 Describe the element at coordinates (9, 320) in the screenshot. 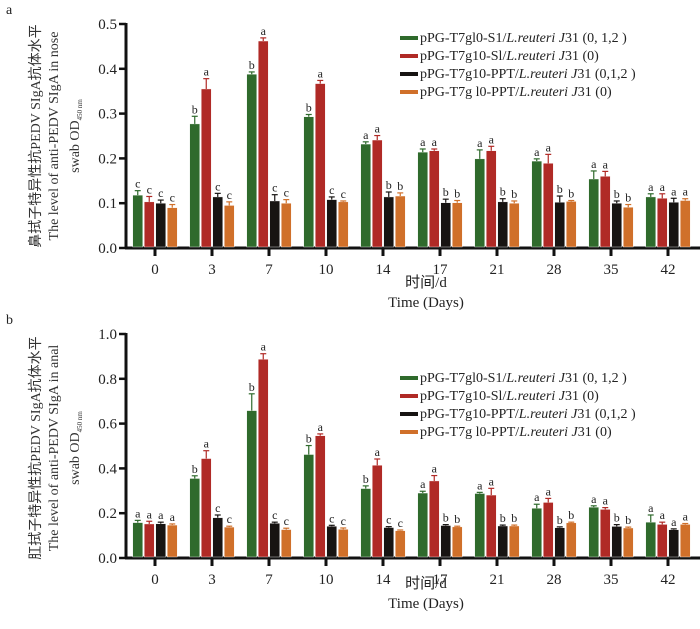

I see `panel-label: b` at that location.